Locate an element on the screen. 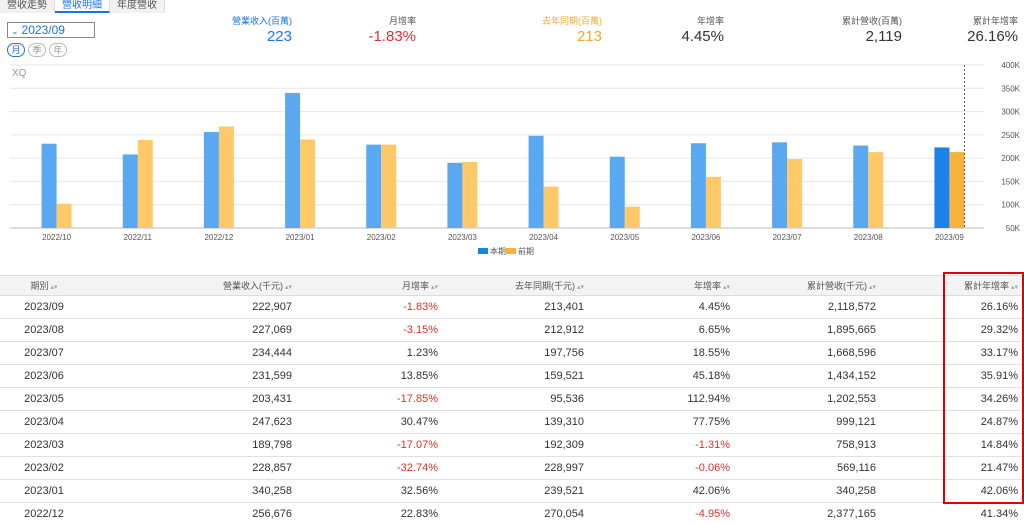  summary-stat-value: 2,119 is located at coordinates (883, 36).